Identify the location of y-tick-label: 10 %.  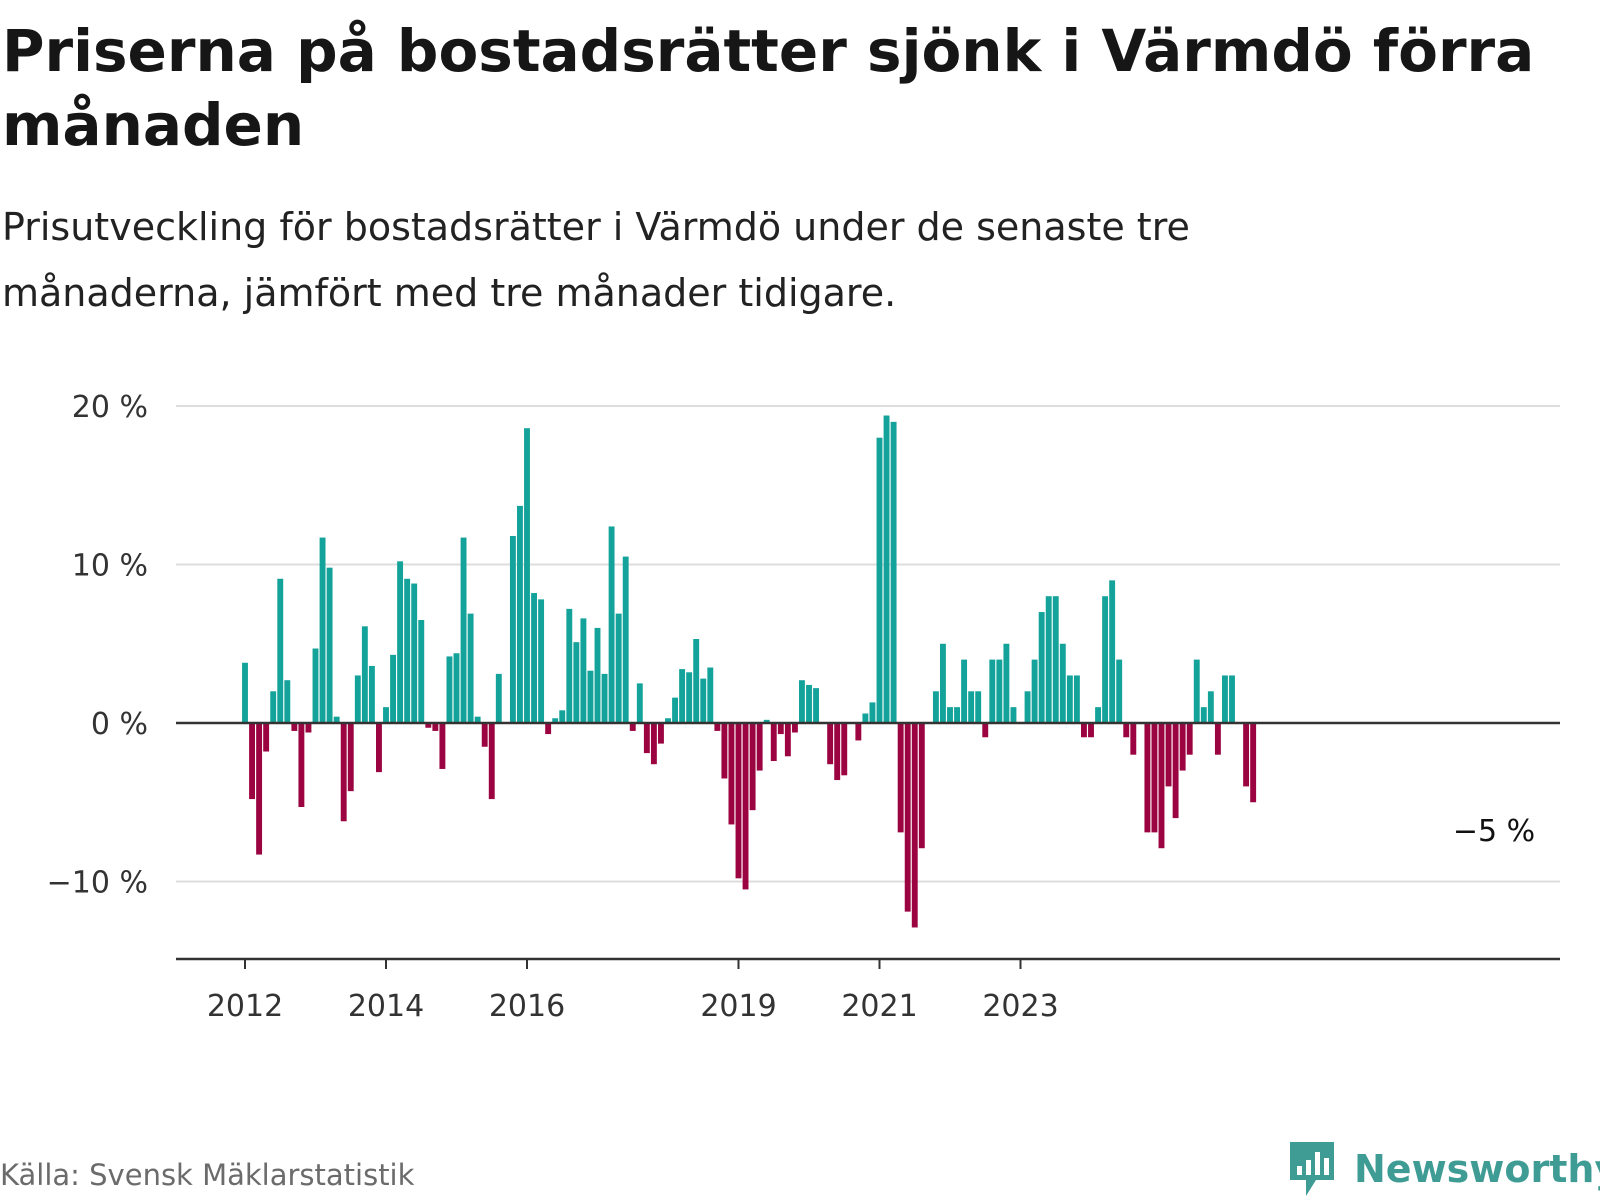
(110, 566).